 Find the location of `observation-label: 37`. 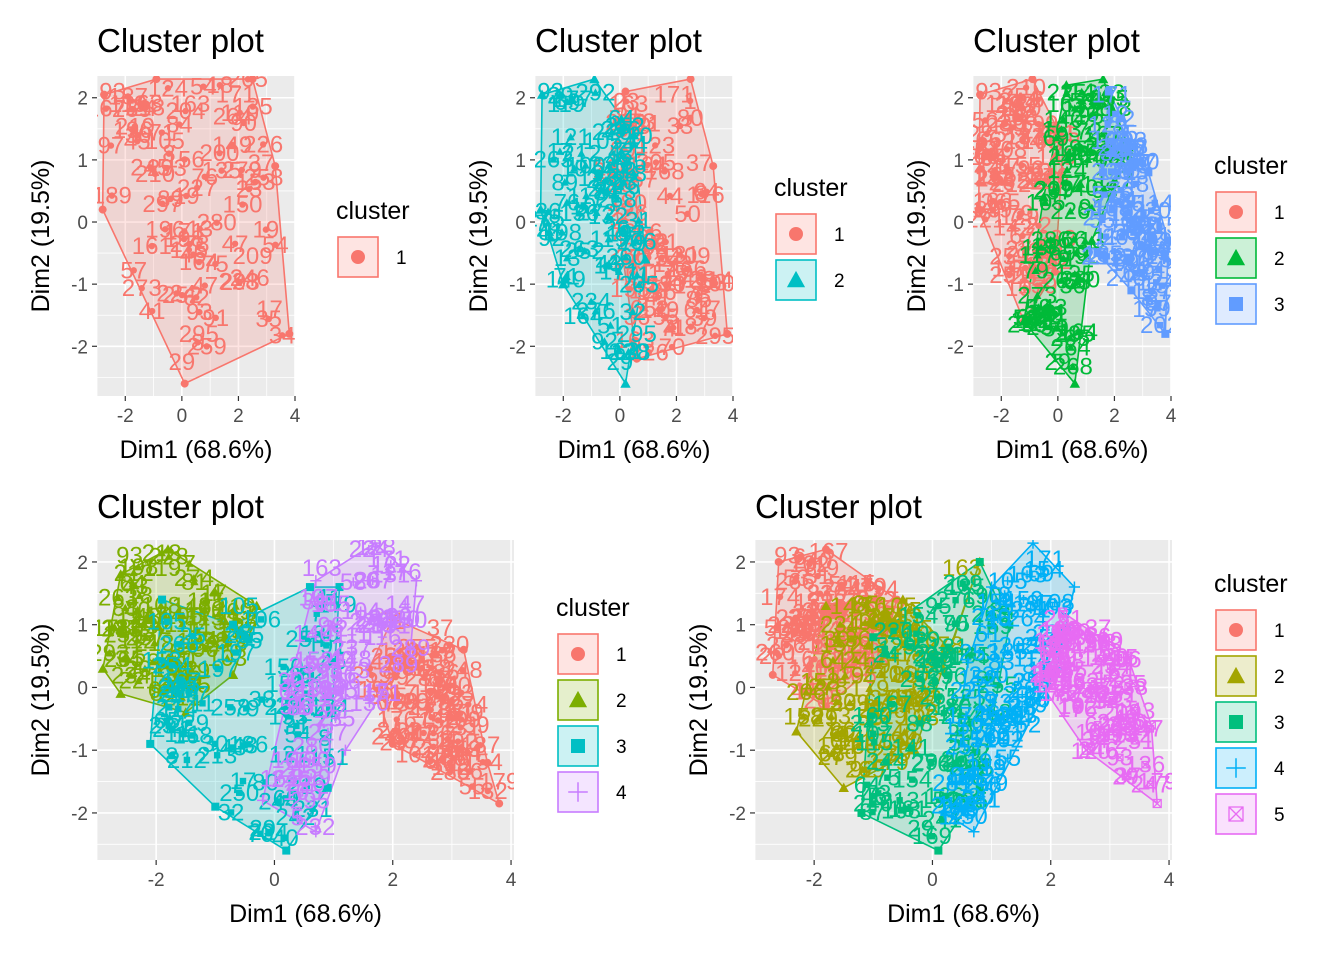

observation-label: 37 is located at coordinates (1098, 628).